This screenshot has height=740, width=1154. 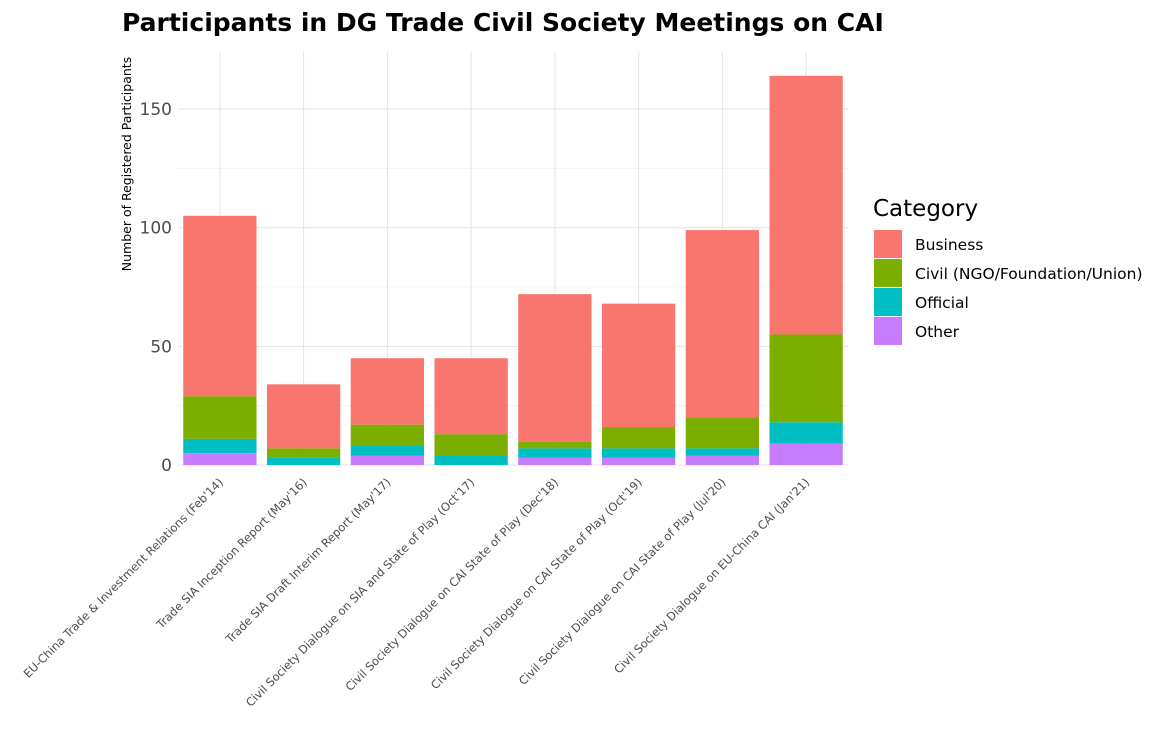 What do you see at coordinates (156, 110) in the screenshot?
I see `y-tick-label: 150` at bounding box center [156, 110].